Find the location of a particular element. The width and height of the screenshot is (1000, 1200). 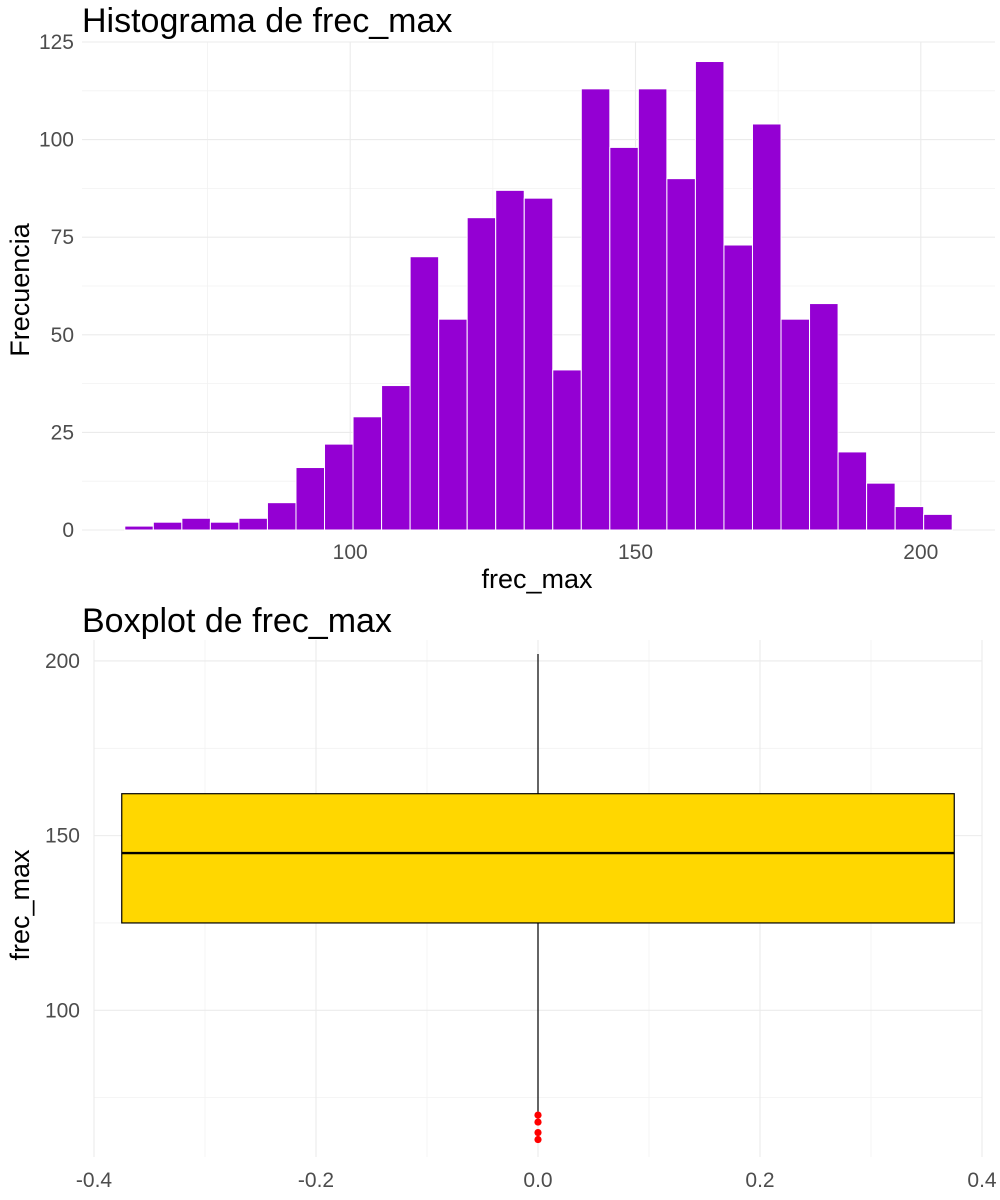

boxplot-x-tick-label: 0.4 is located at coordinates (982, 1180).